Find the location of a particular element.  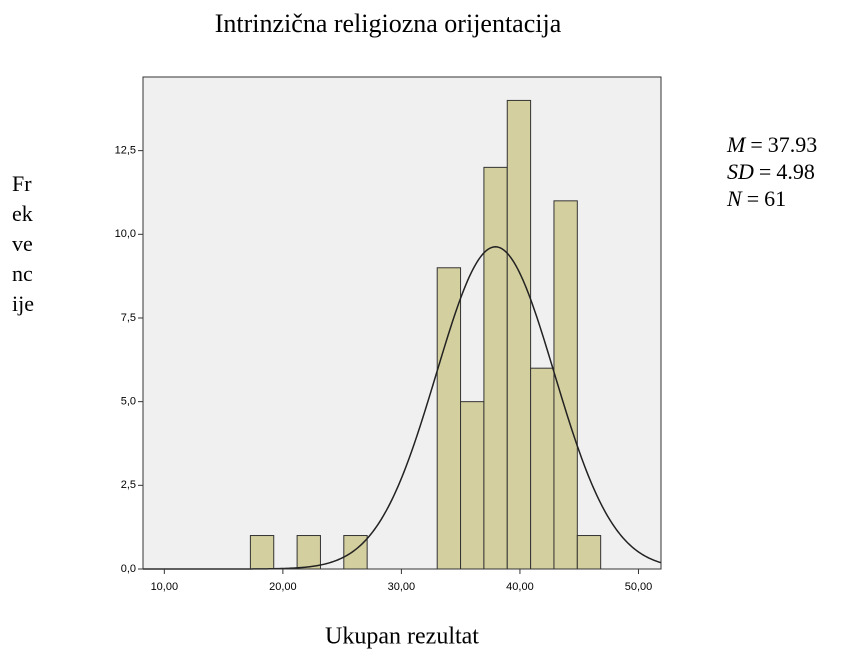

stat-annotation: SD = 4.98 is located at coordinates (771, 171).